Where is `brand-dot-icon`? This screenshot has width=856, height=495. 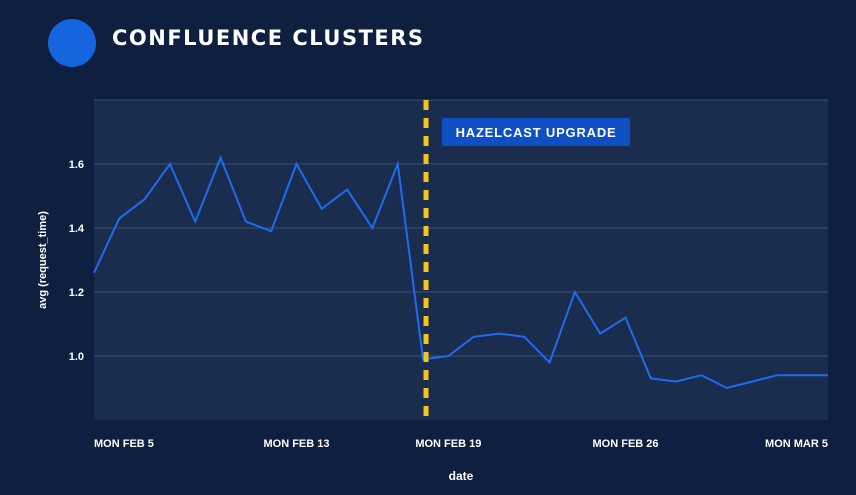 brand-dot-icon is located at coordinates (72, 43).